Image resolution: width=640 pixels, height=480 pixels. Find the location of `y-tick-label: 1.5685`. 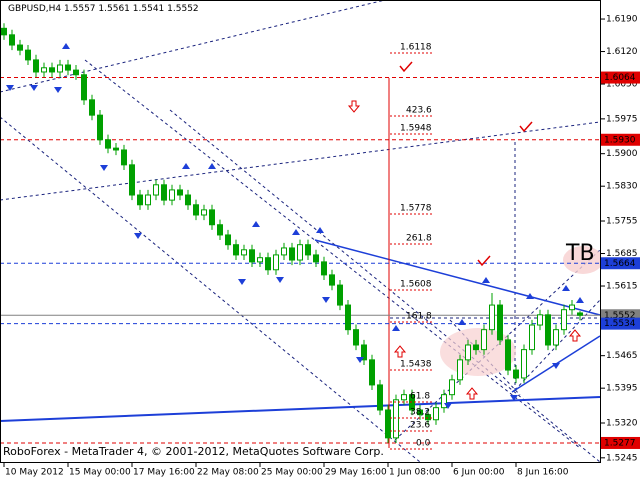

y-tick-label: 1.5685 is located at coordinates (622, 254).